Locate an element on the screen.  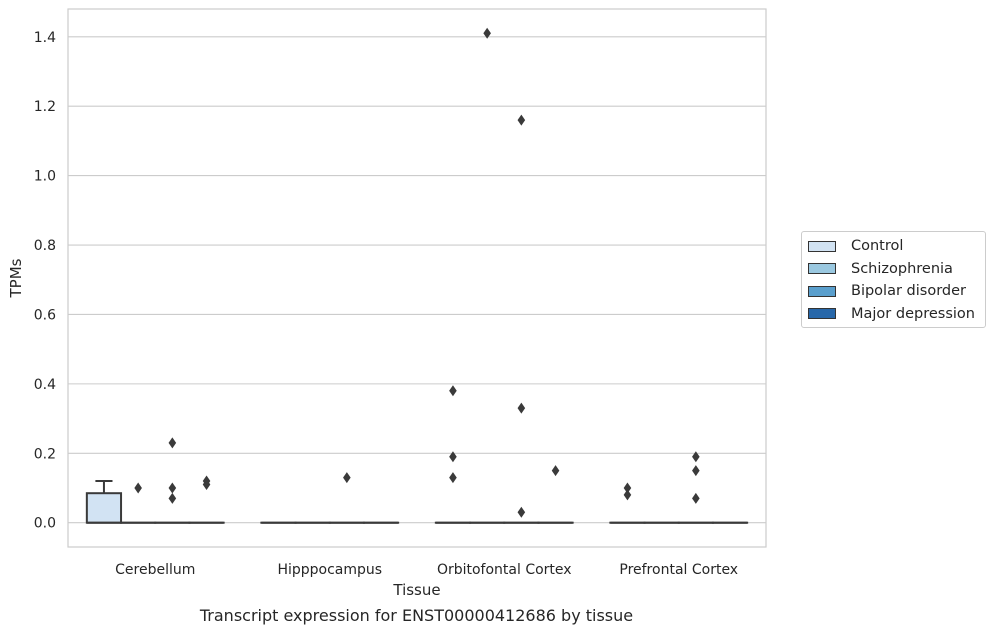
x-tick-label: Prefrontal Cortex is located at coordinates (678, 570).